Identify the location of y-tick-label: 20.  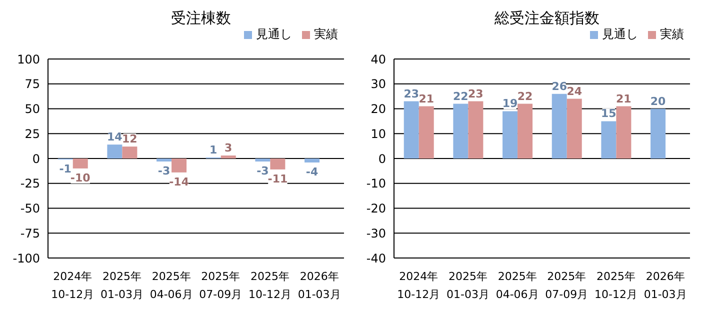
(378, 109).